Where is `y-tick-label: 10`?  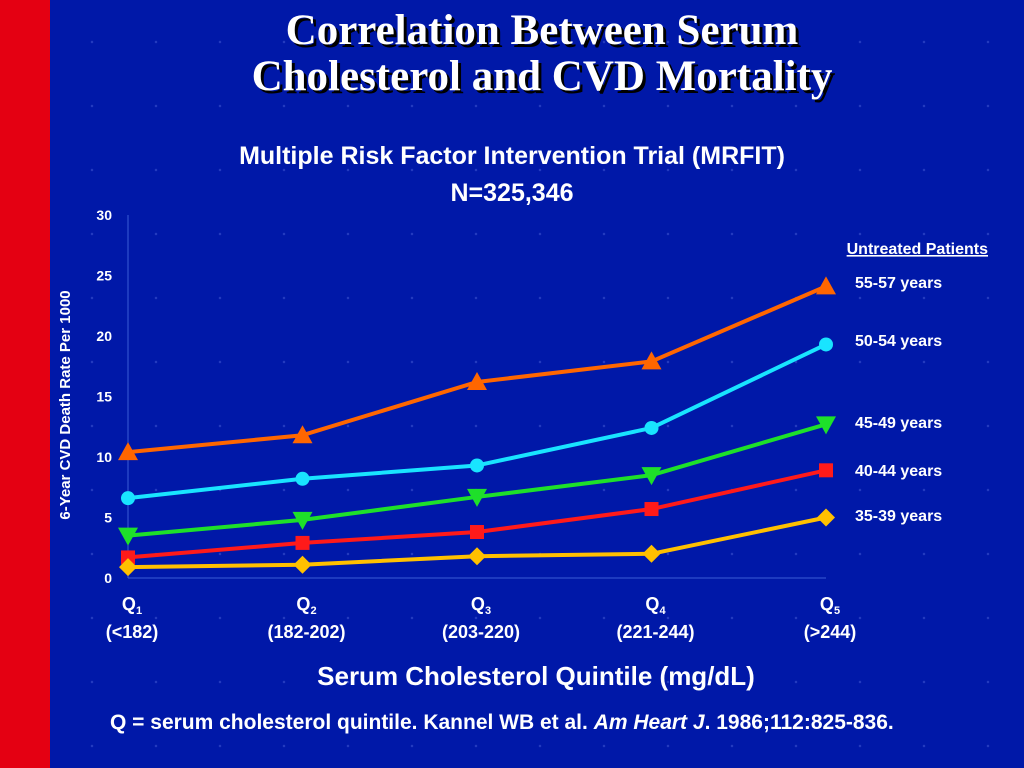
y-tick-label: 10 is located at coordinates (104, 457).